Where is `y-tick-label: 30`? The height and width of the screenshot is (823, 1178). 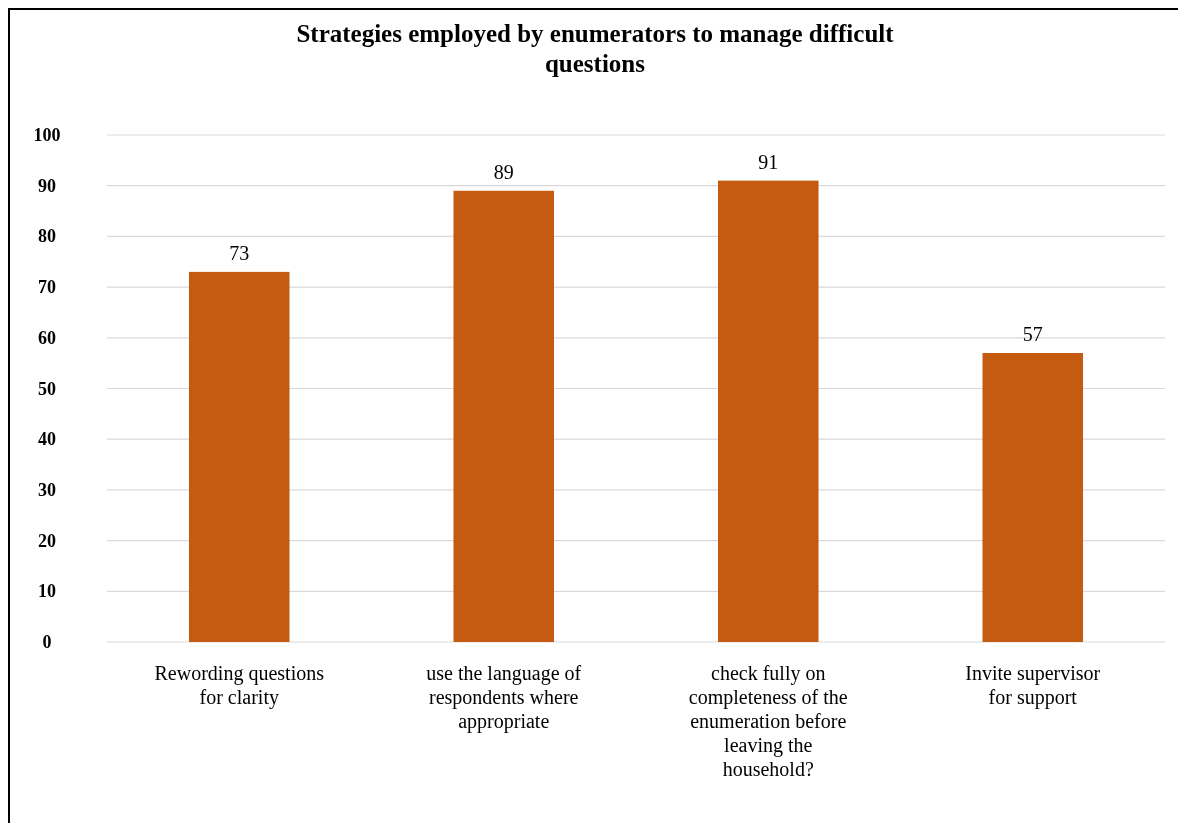
y-tick-label: 30 is located at coordinates (47, 489).